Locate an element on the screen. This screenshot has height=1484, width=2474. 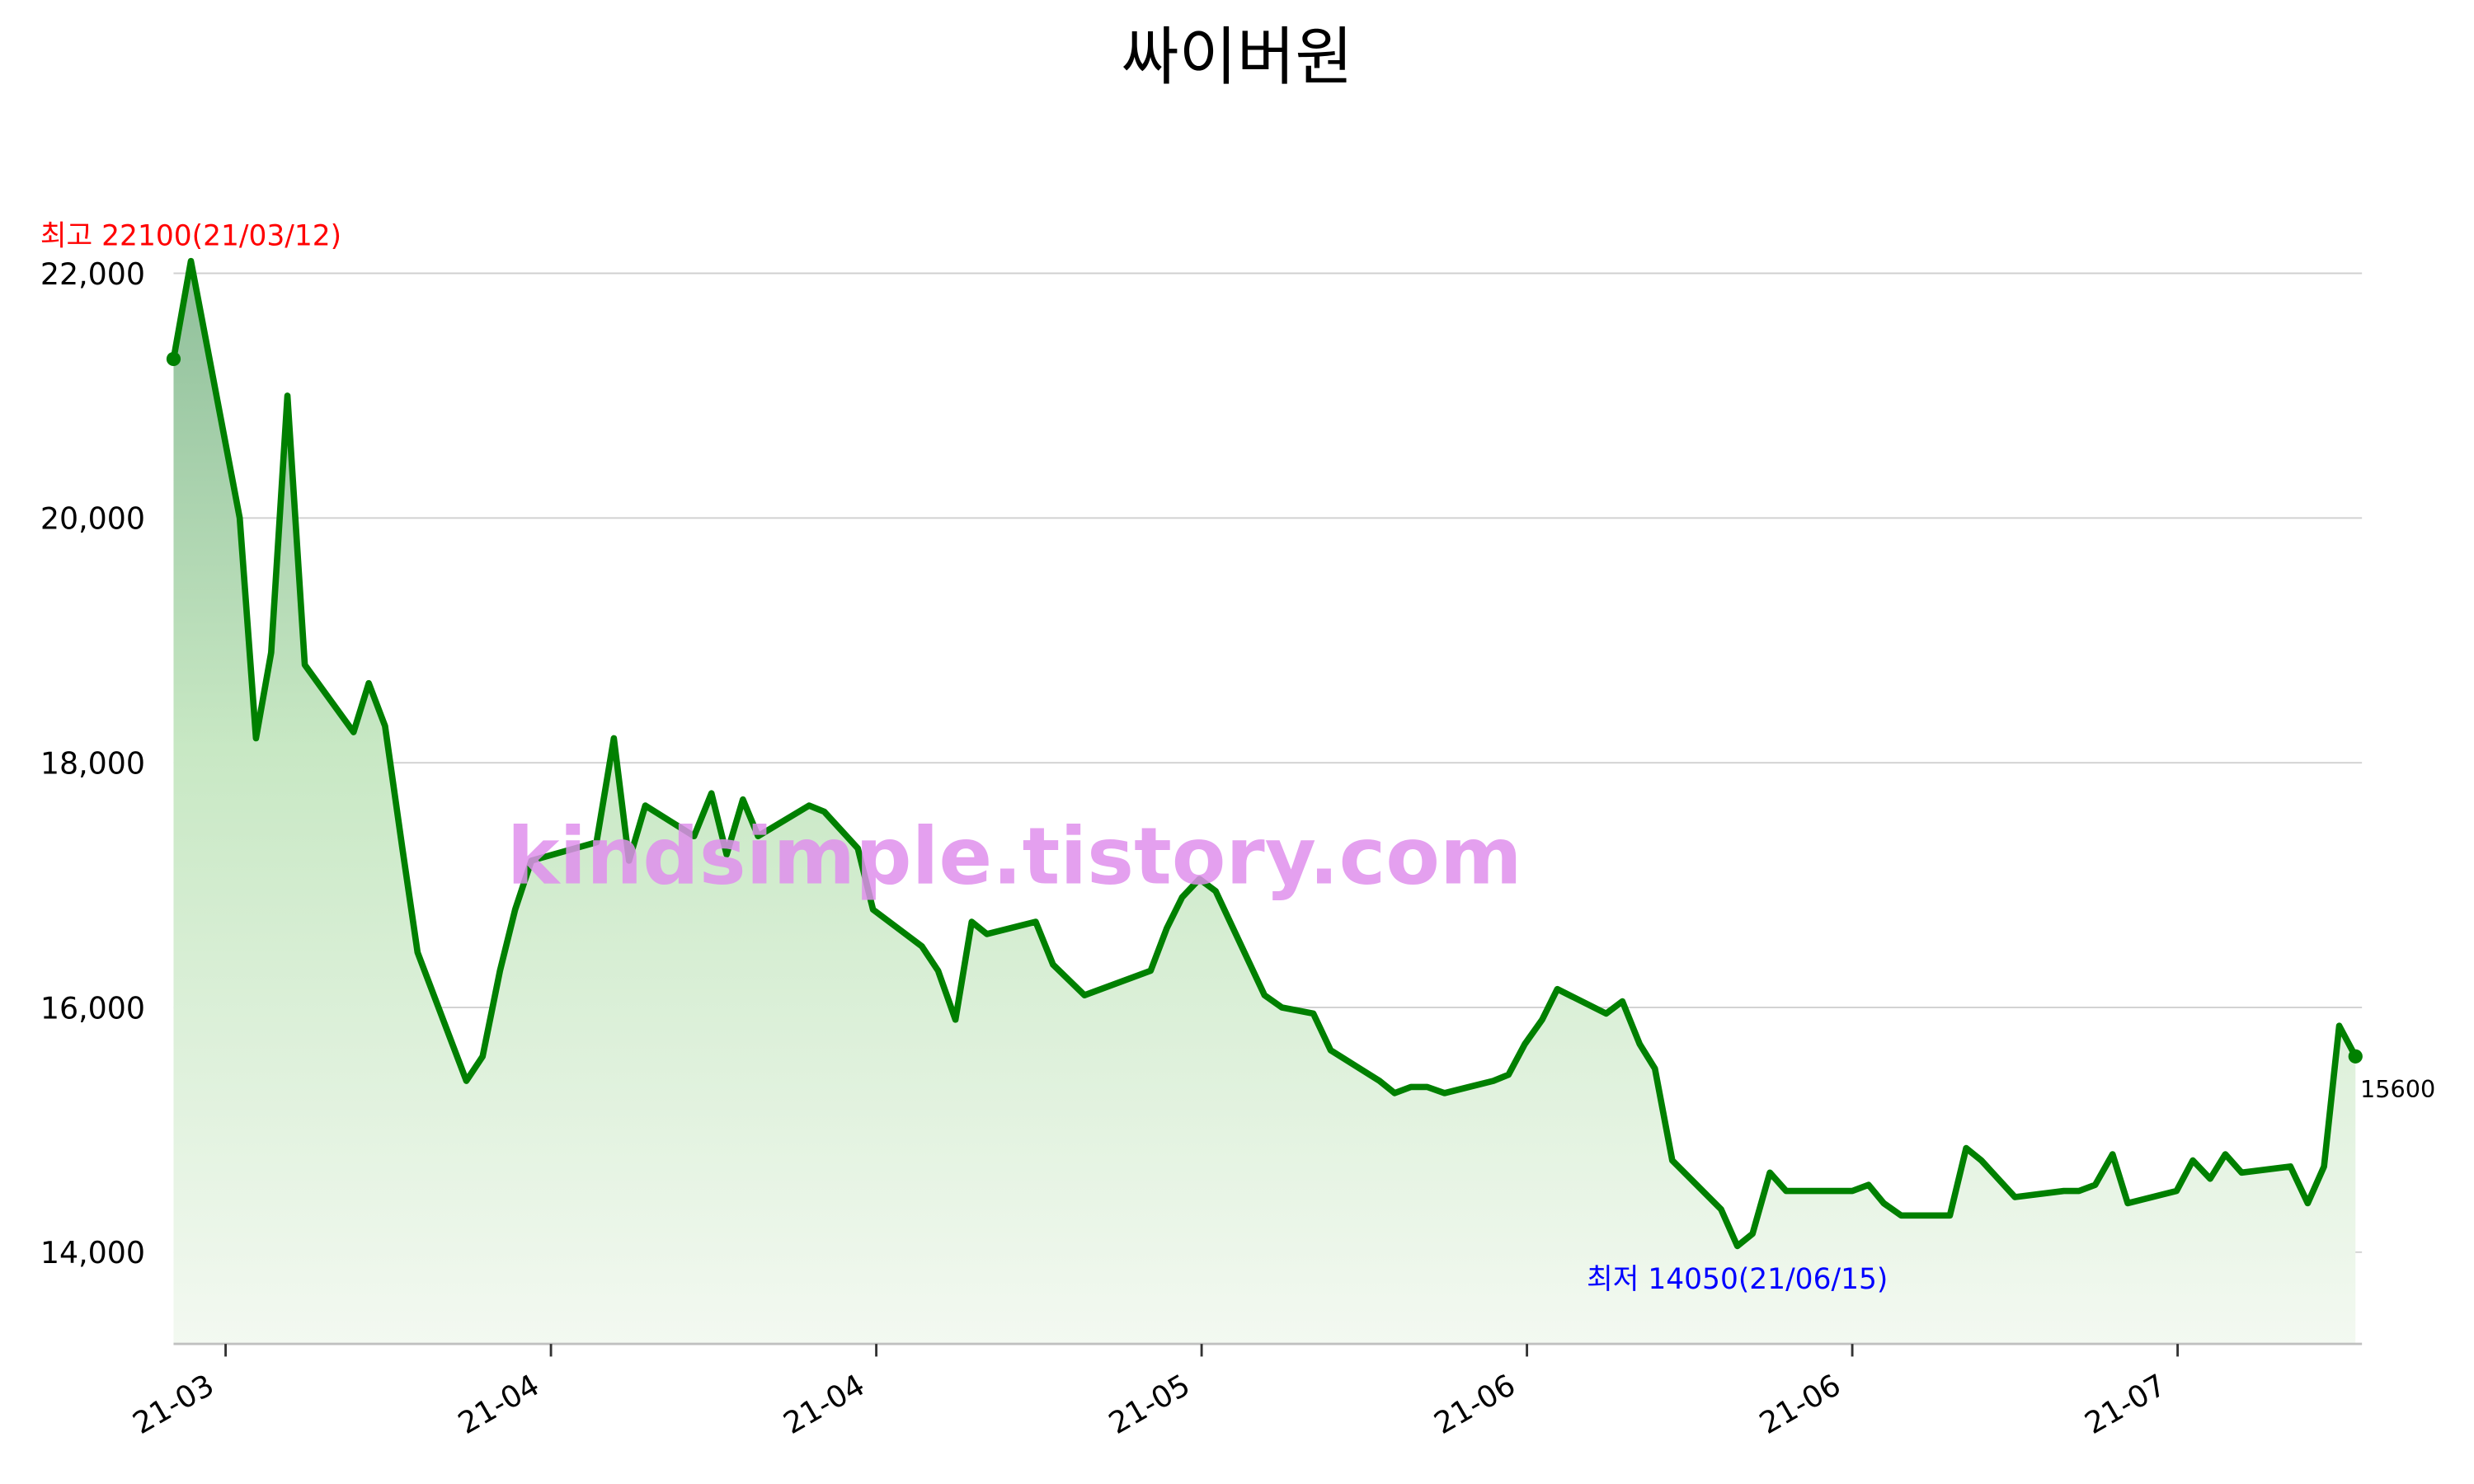
min-annotation: 최저 14050(21/06/15) is located at coordinates (1737, 1279).